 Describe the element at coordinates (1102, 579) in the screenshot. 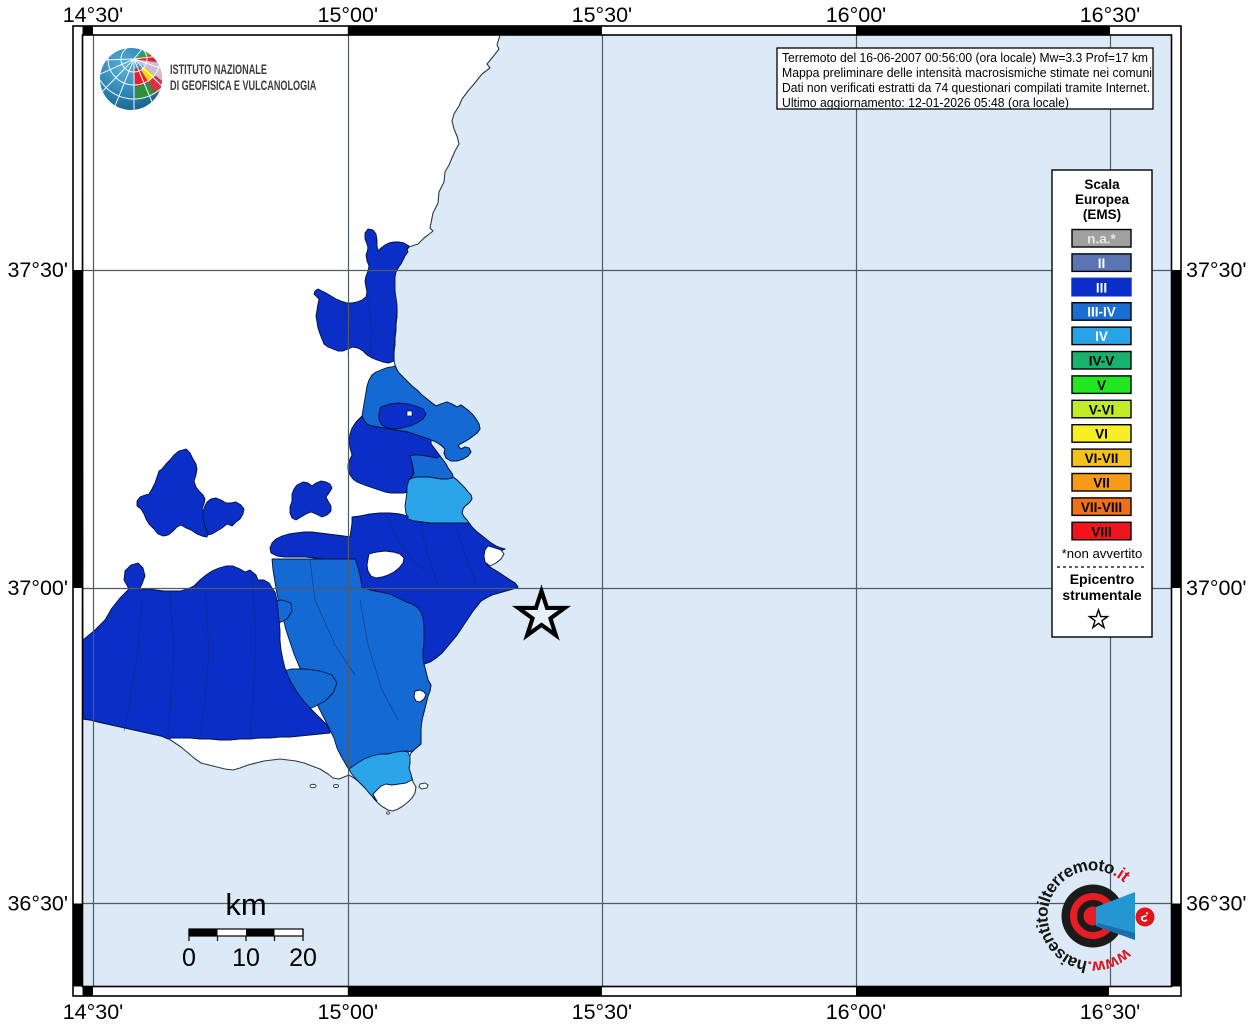

I see `svg-text: Epicentro` at that location.